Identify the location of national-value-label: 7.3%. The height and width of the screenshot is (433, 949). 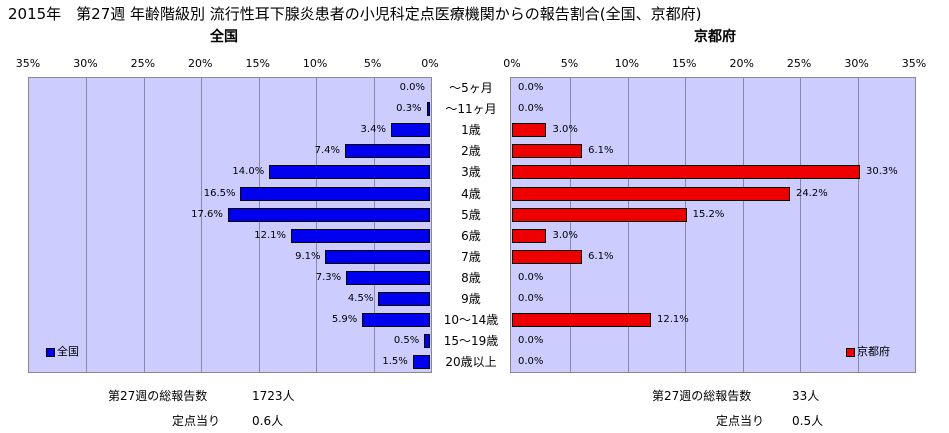
(328, 277).